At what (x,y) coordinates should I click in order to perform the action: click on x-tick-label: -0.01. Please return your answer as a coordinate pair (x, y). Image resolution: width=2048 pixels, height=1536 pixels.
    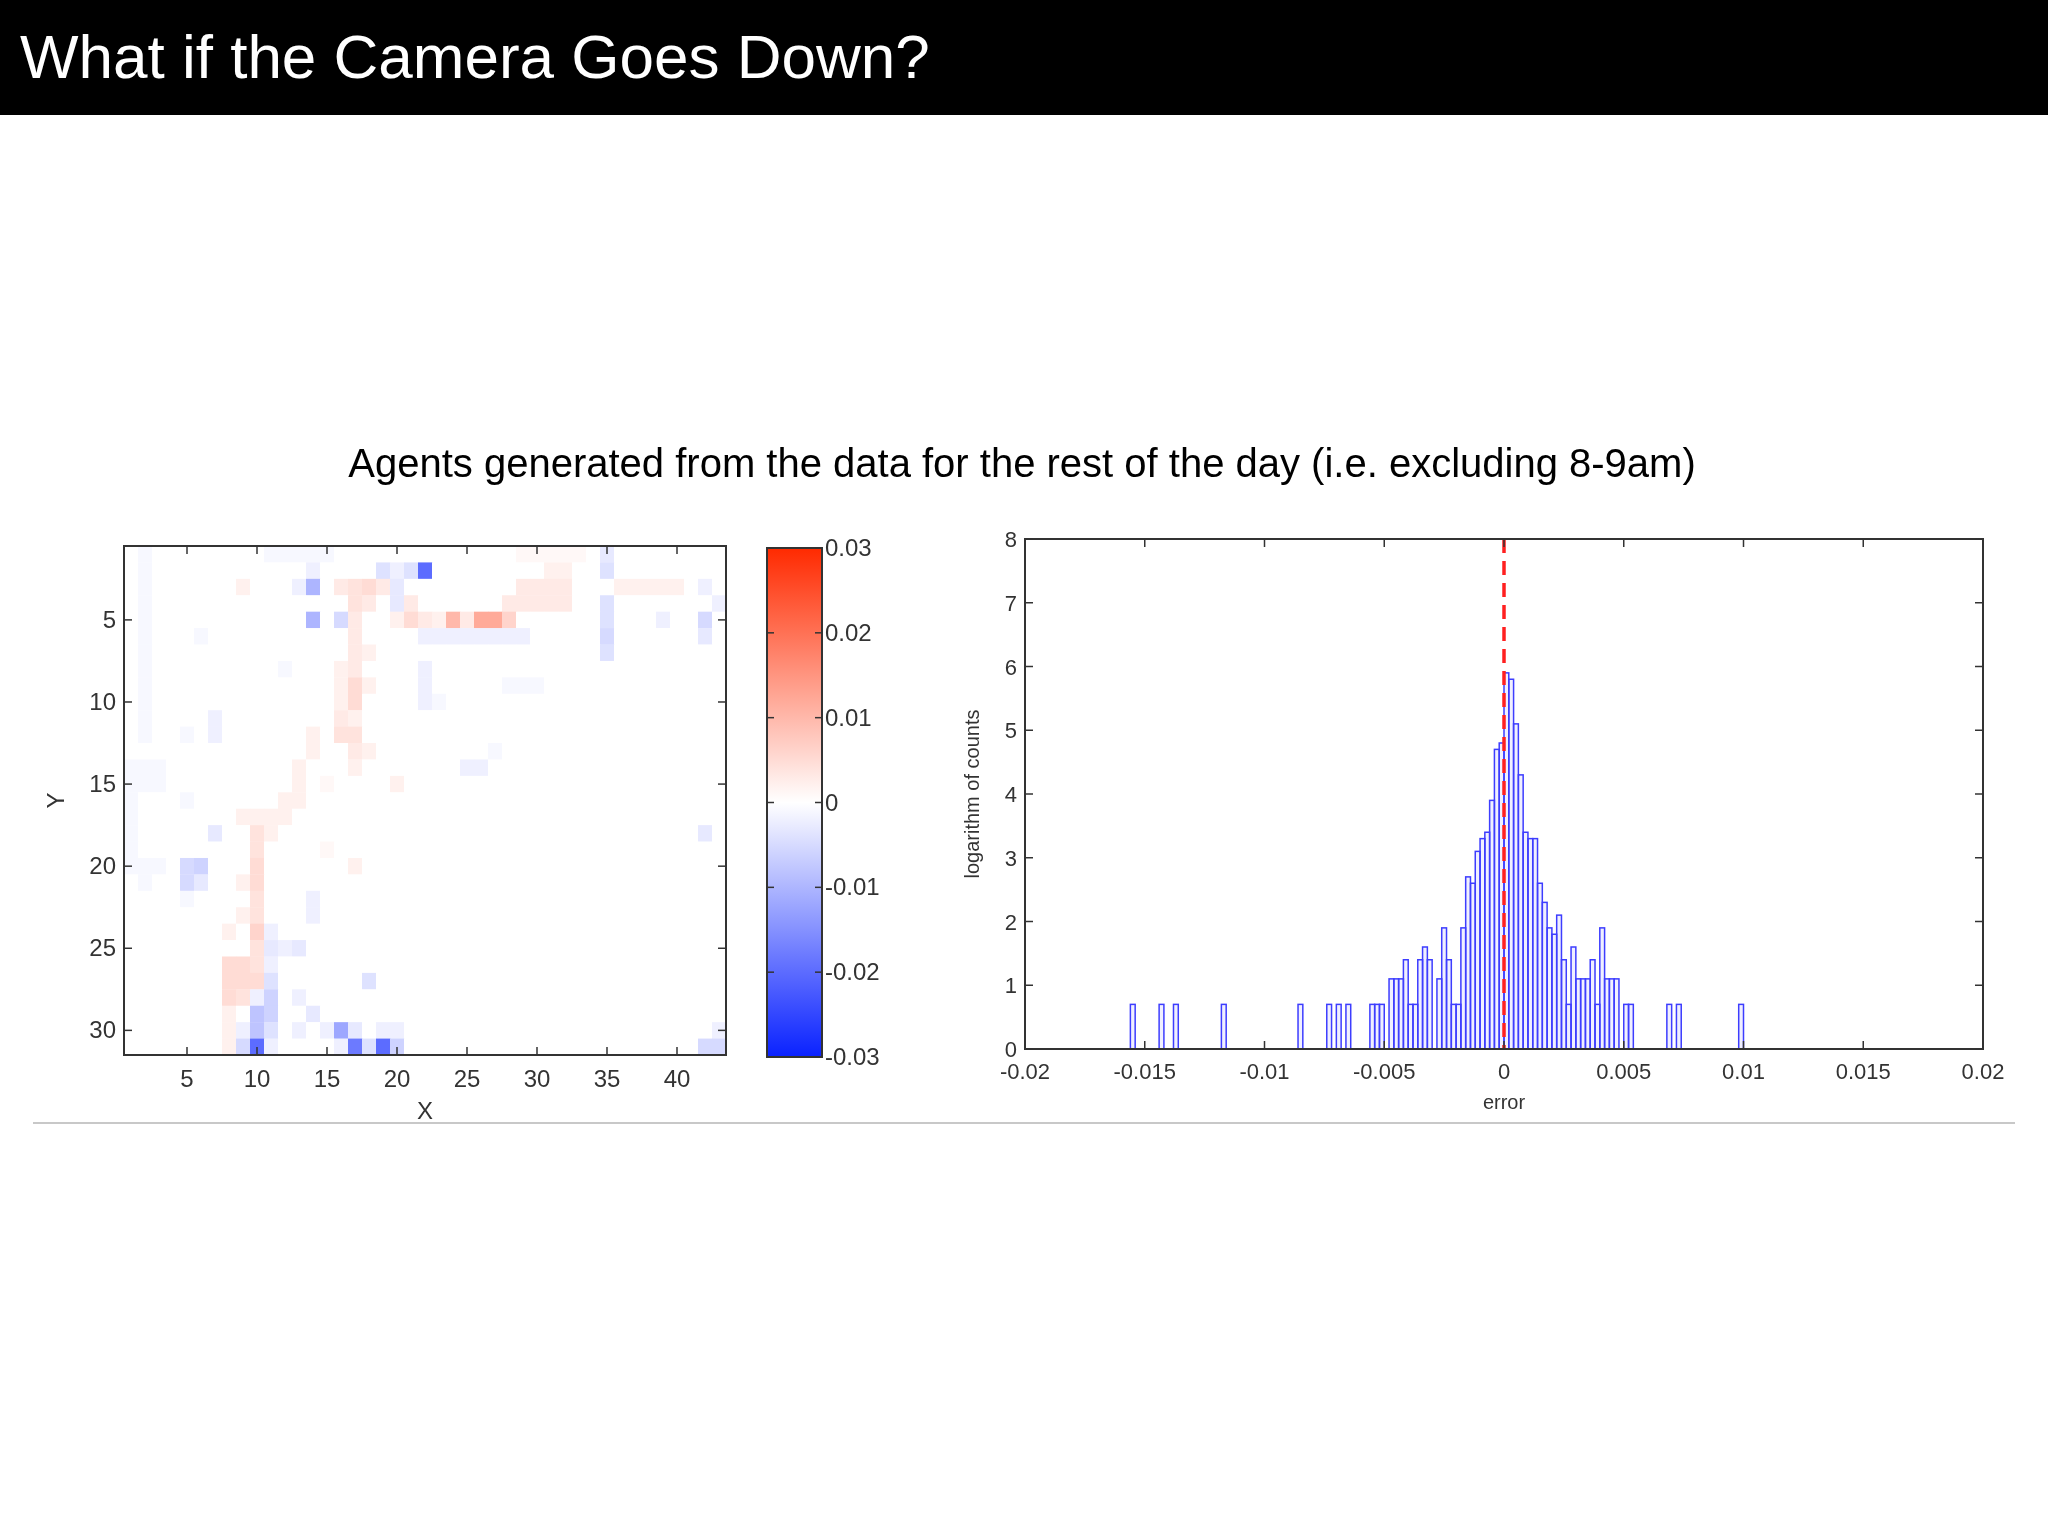
    Looking at the image, I should click on (1264, 1071).